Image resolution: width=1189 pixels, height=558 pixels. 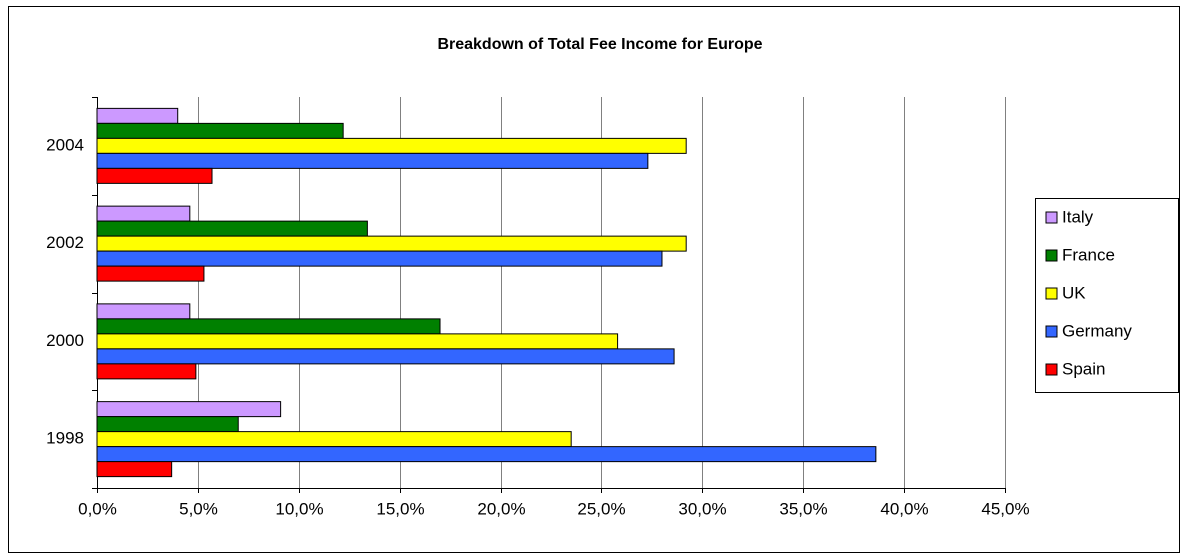 I want to click on y-tick-label: 2002, so click(x=65, y=242).